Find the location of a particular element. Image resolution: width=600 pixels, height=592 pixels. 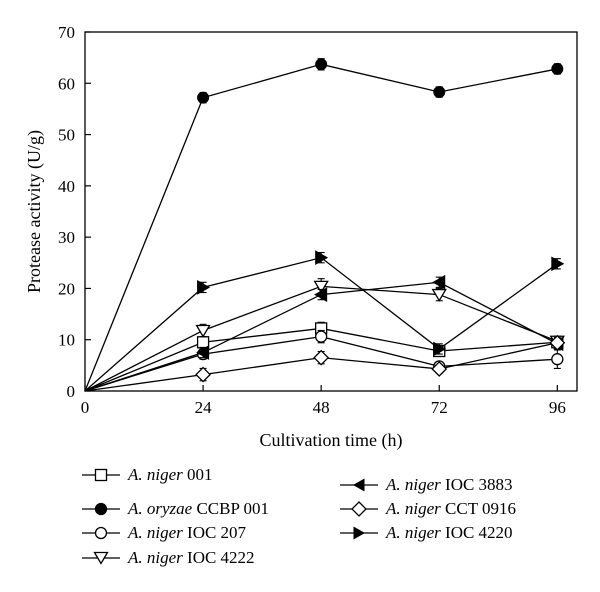

legend-strain: IOC 4220 is located at coordinates (479, 532).